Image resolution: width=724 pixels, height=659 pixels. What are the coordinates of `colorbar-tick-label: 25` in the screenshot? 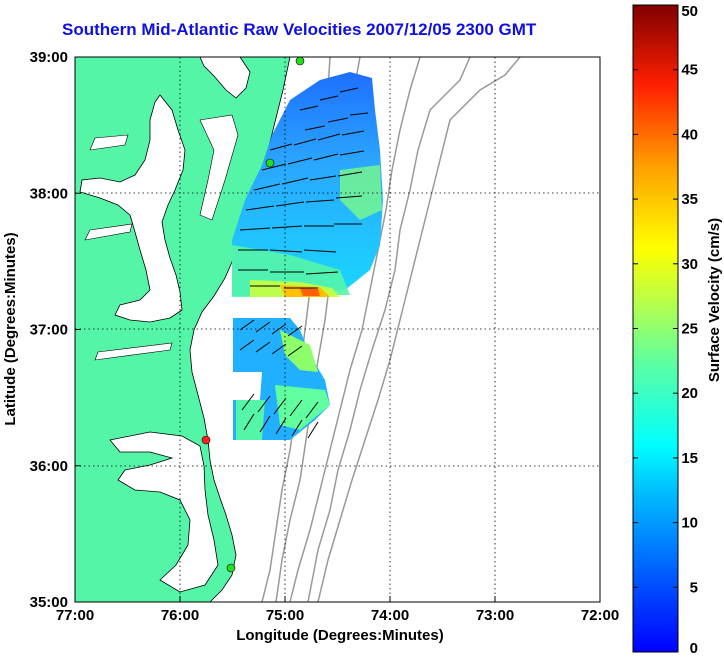 It's located at (689, 329).